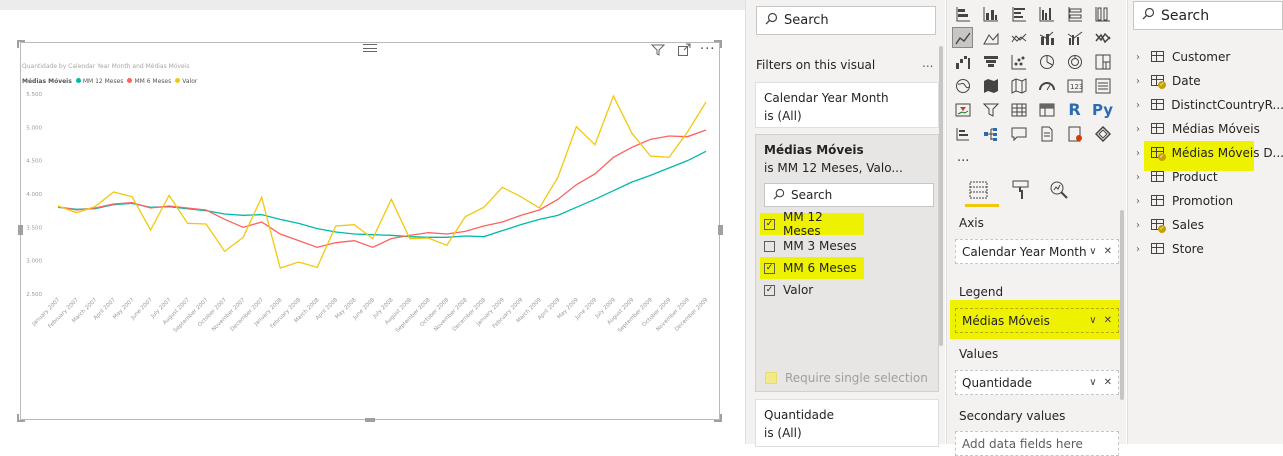 Image resolution: width=1283 pixels, height=456 pixels. I want to click on require-single-selection: Require single selection, so click(846, 378).